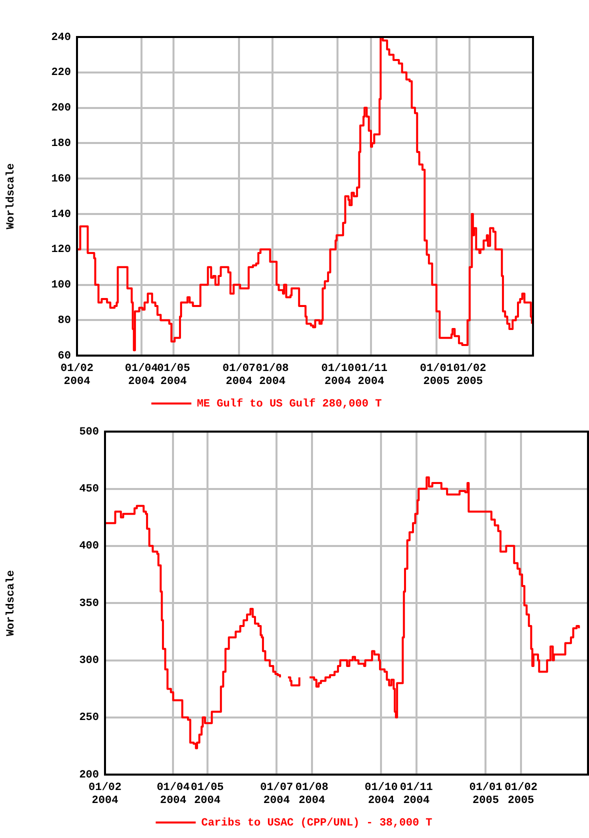  Describe the element at coordinates (317, 823) in the screenshot. I see `legend-label: Caribs to USAC (CPP/UNL) - 38,000 T` at that location.